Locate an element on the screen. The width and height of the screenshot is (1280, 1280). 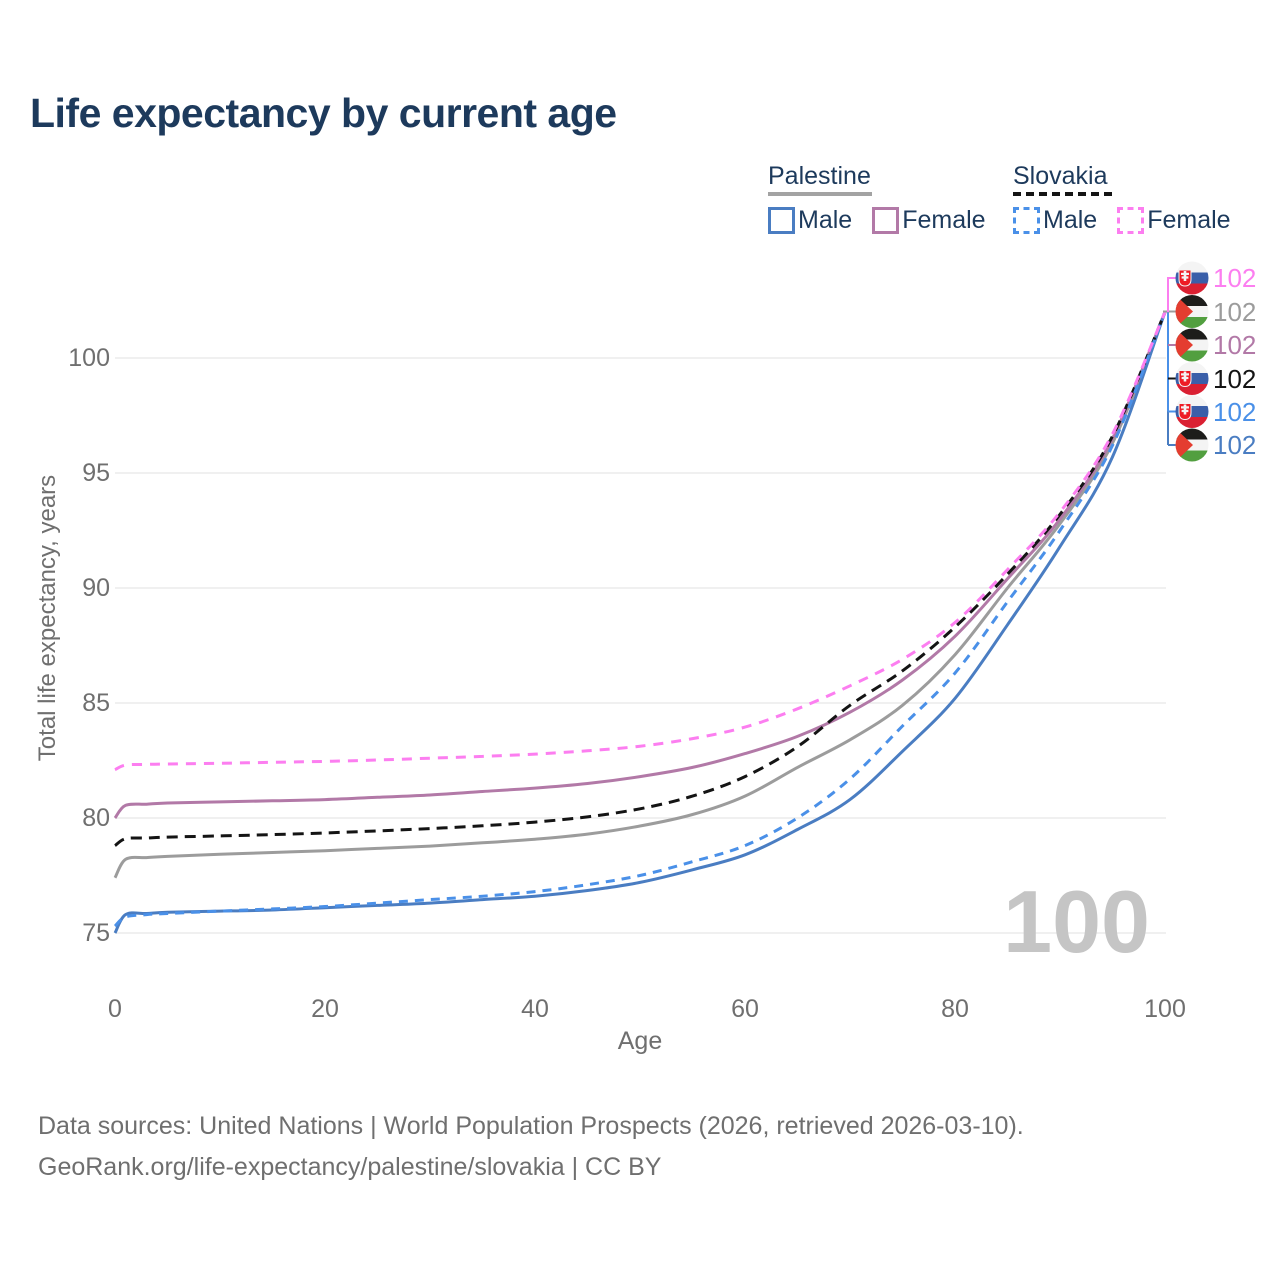
end-value-label-palestine-female: 102 is located at coordinates (1235, 345).